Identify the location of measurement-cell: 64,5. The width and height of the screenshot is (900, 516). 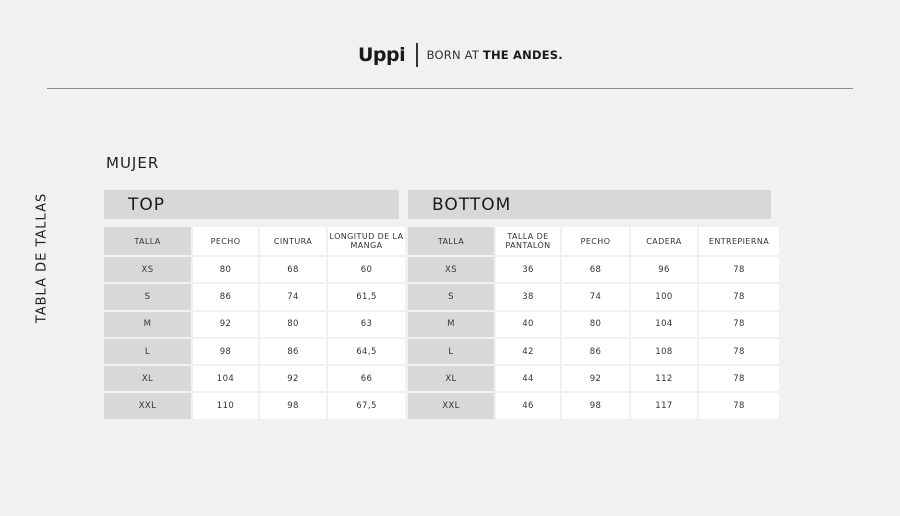
(366, 351).